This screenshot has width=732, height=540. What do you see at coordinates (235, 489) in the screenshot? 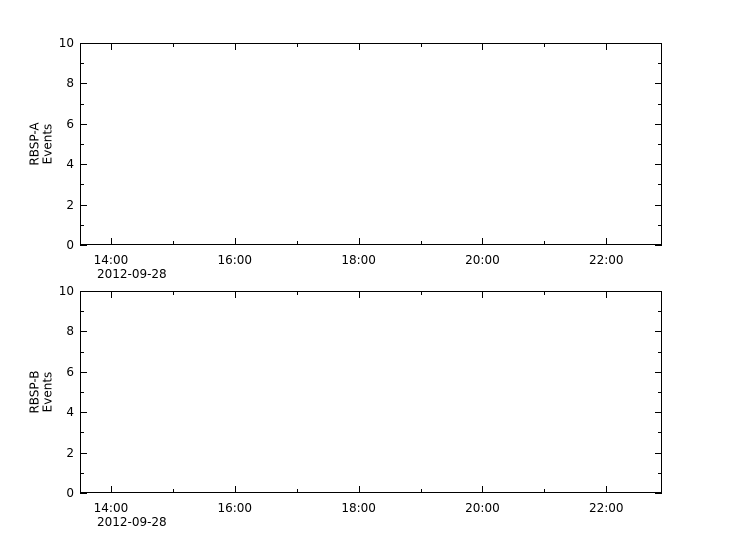
I see `x-tick-b-16:00` at bounding box center [235, 489].